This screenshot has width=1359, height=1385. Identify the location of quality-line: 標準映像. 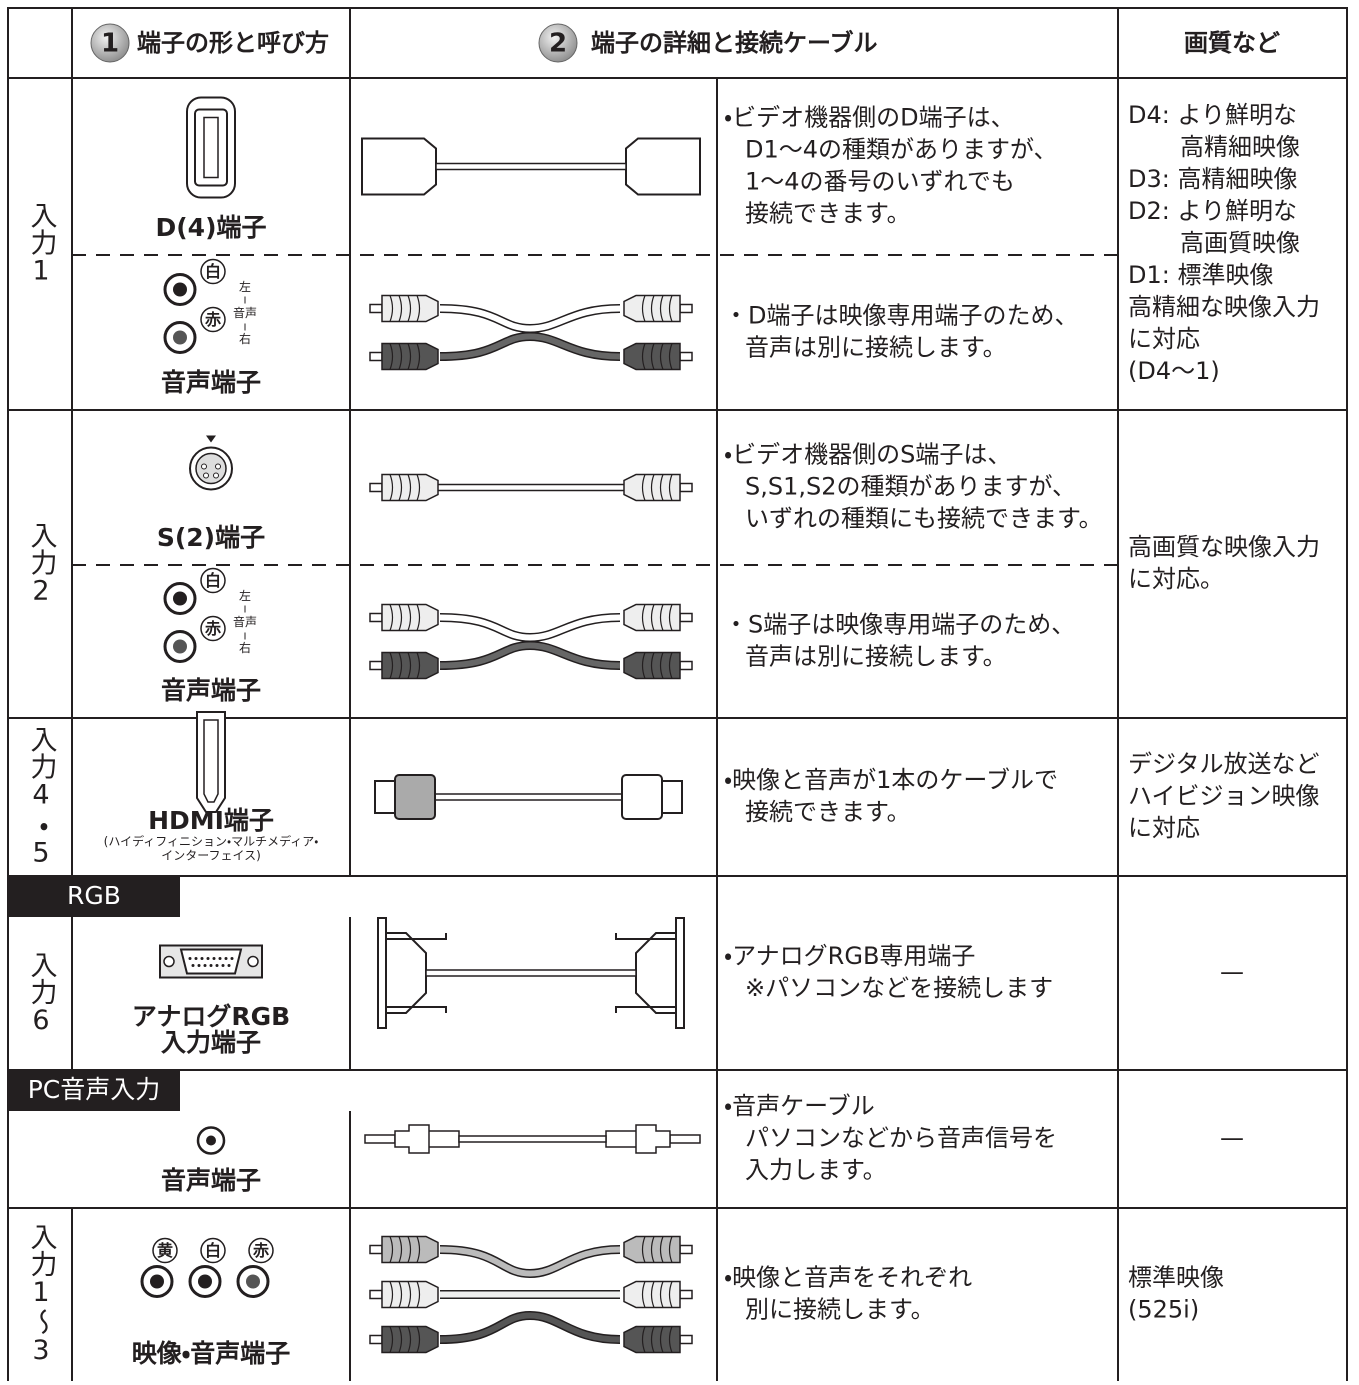
(1176, 1278).